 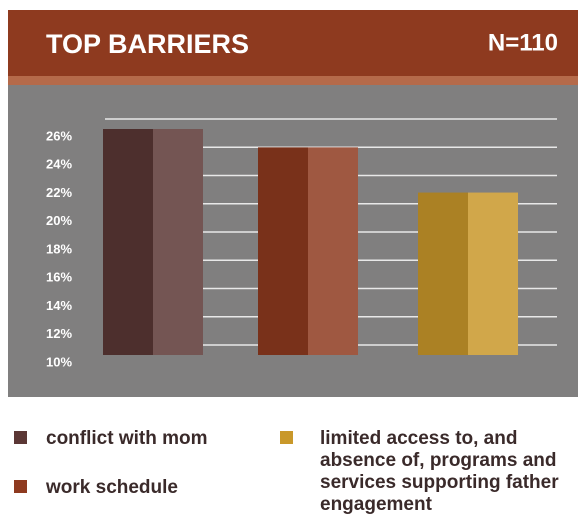 What do you see at coordinates (59, 361) in the screenshot?
I see `y-tick-label: 10%` at bounding box center [59, 361].